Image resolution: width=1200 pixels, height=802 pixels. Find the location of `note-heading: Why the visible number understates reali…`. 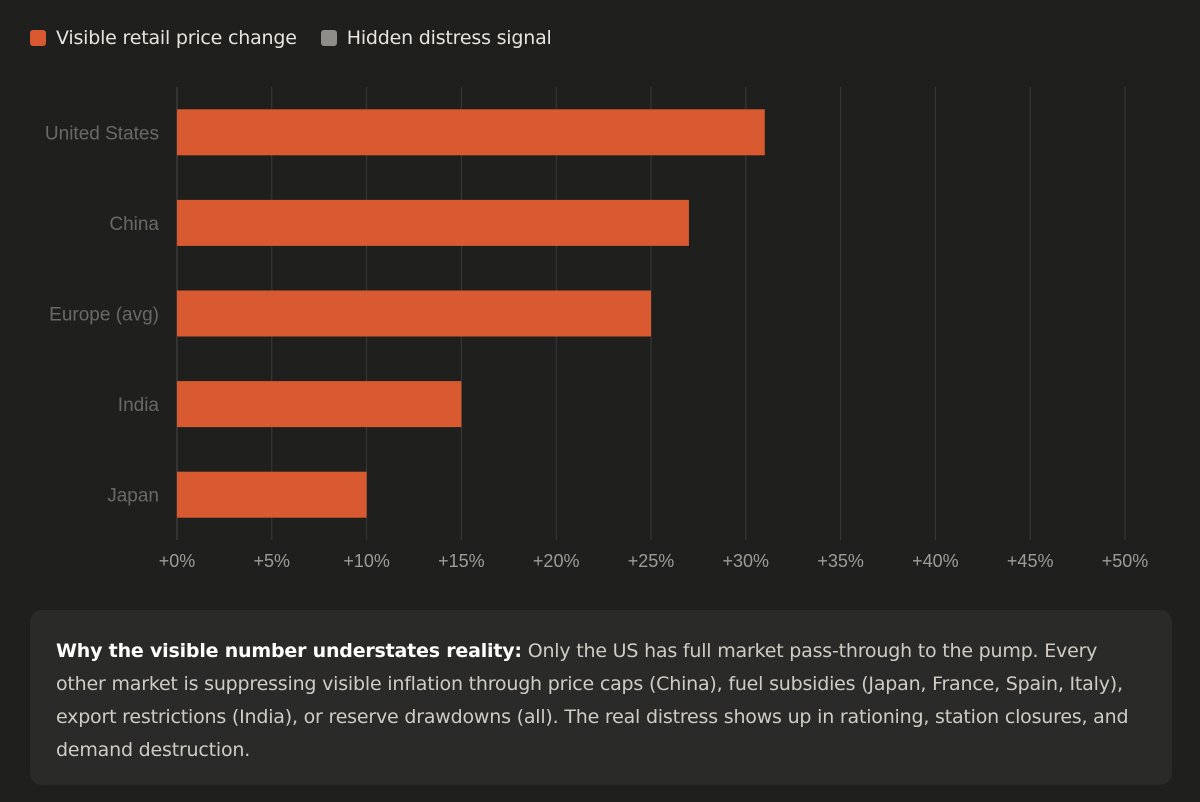

note-heading: Why the visible number understates reali… is located at coordinates (289, 651).